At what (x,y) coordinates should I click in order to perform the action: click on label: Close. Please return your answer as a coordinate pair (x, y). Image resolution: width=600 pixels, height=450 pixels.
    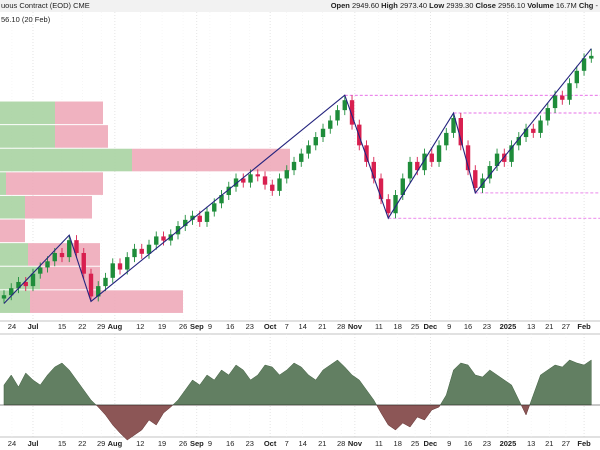
    Looking at the image, I should click on (485, 5).